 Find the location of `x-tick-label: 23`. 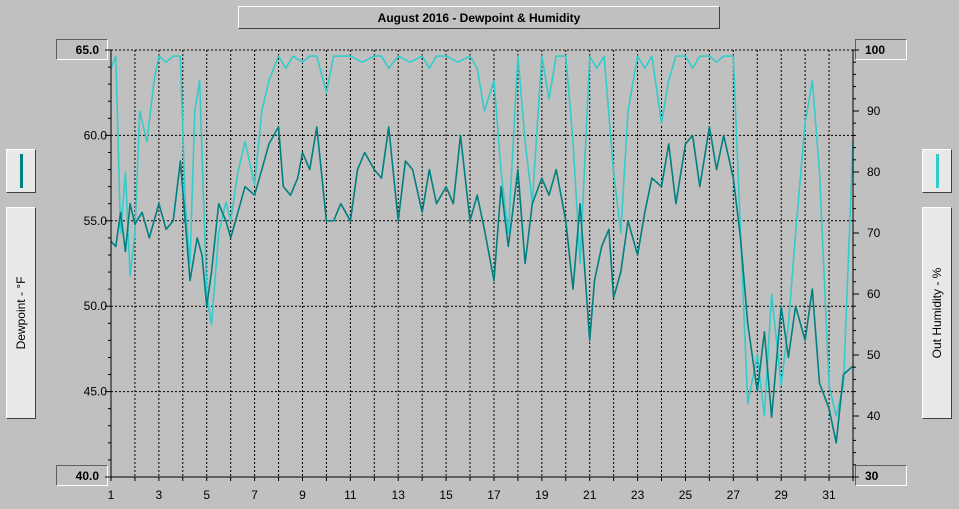

x-tick-label: 23 is located at coordinates (638, 495).